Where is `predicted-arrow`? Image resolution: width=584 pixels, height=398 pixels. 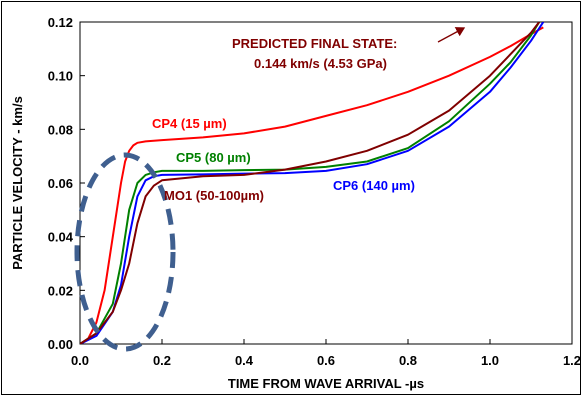 predicted-arrow is located at coordinates (451, 35).